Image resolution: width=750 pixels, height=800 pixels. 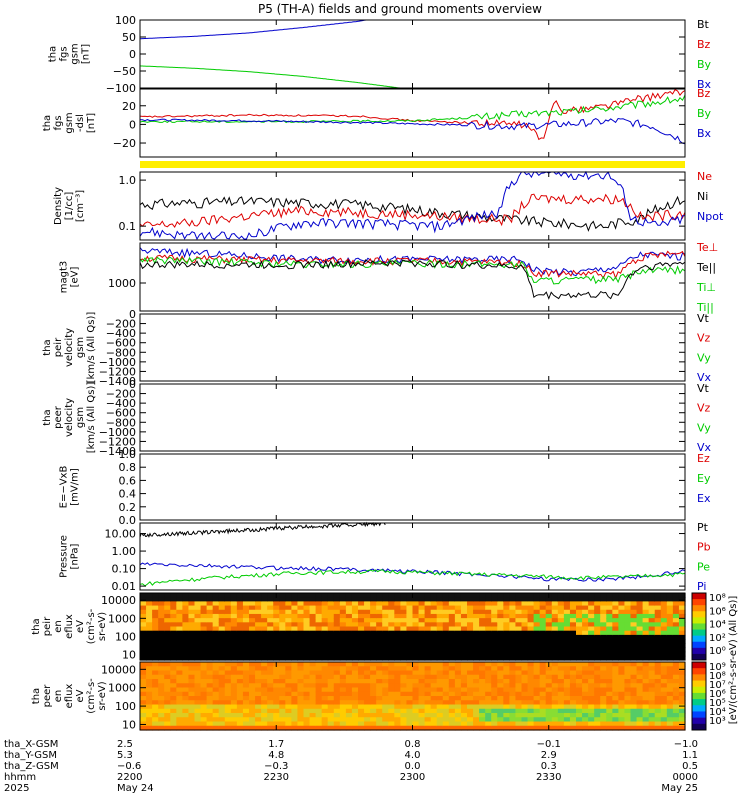 I want to click on series-bx, so click(x=263, y=29).